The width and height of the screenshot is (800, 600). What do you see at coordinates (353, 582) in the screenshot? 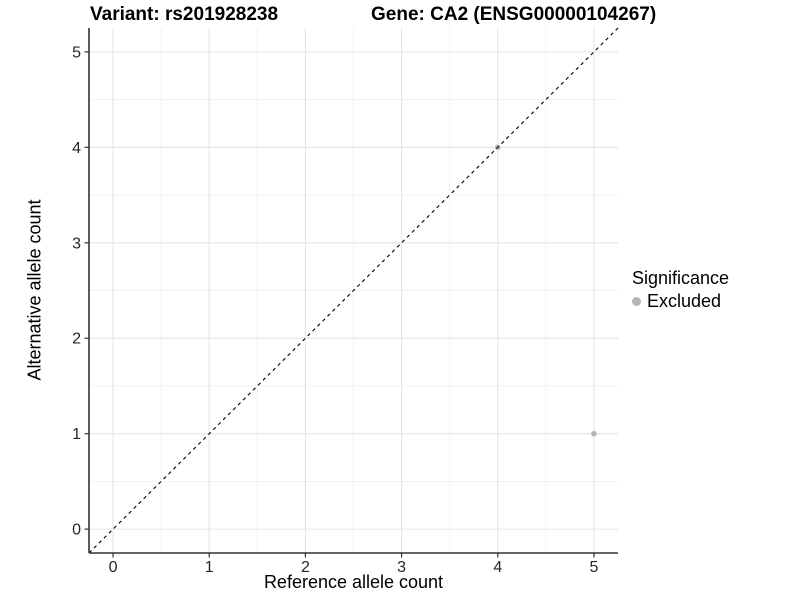
I see `x-axis-title: Reference allele count` at bounding box center [353, 582].